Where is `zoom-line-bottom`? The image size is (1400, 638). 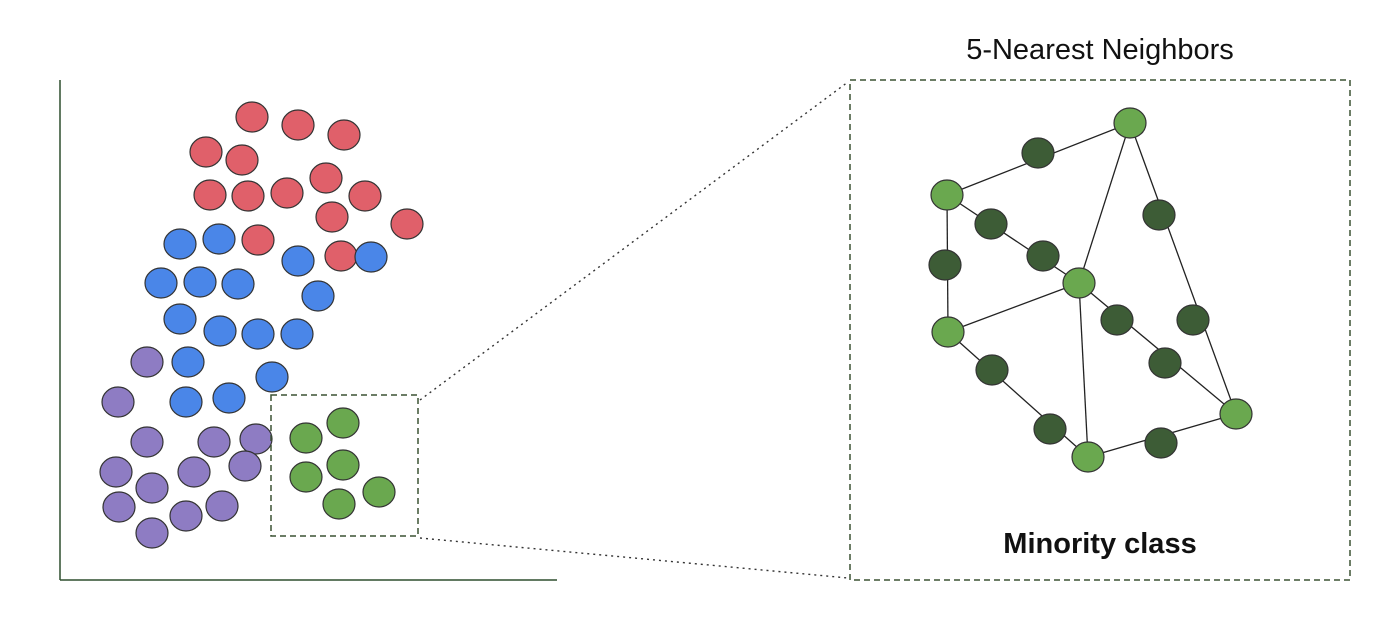
zoom-line-bottom is located at coordinates (634, 558).